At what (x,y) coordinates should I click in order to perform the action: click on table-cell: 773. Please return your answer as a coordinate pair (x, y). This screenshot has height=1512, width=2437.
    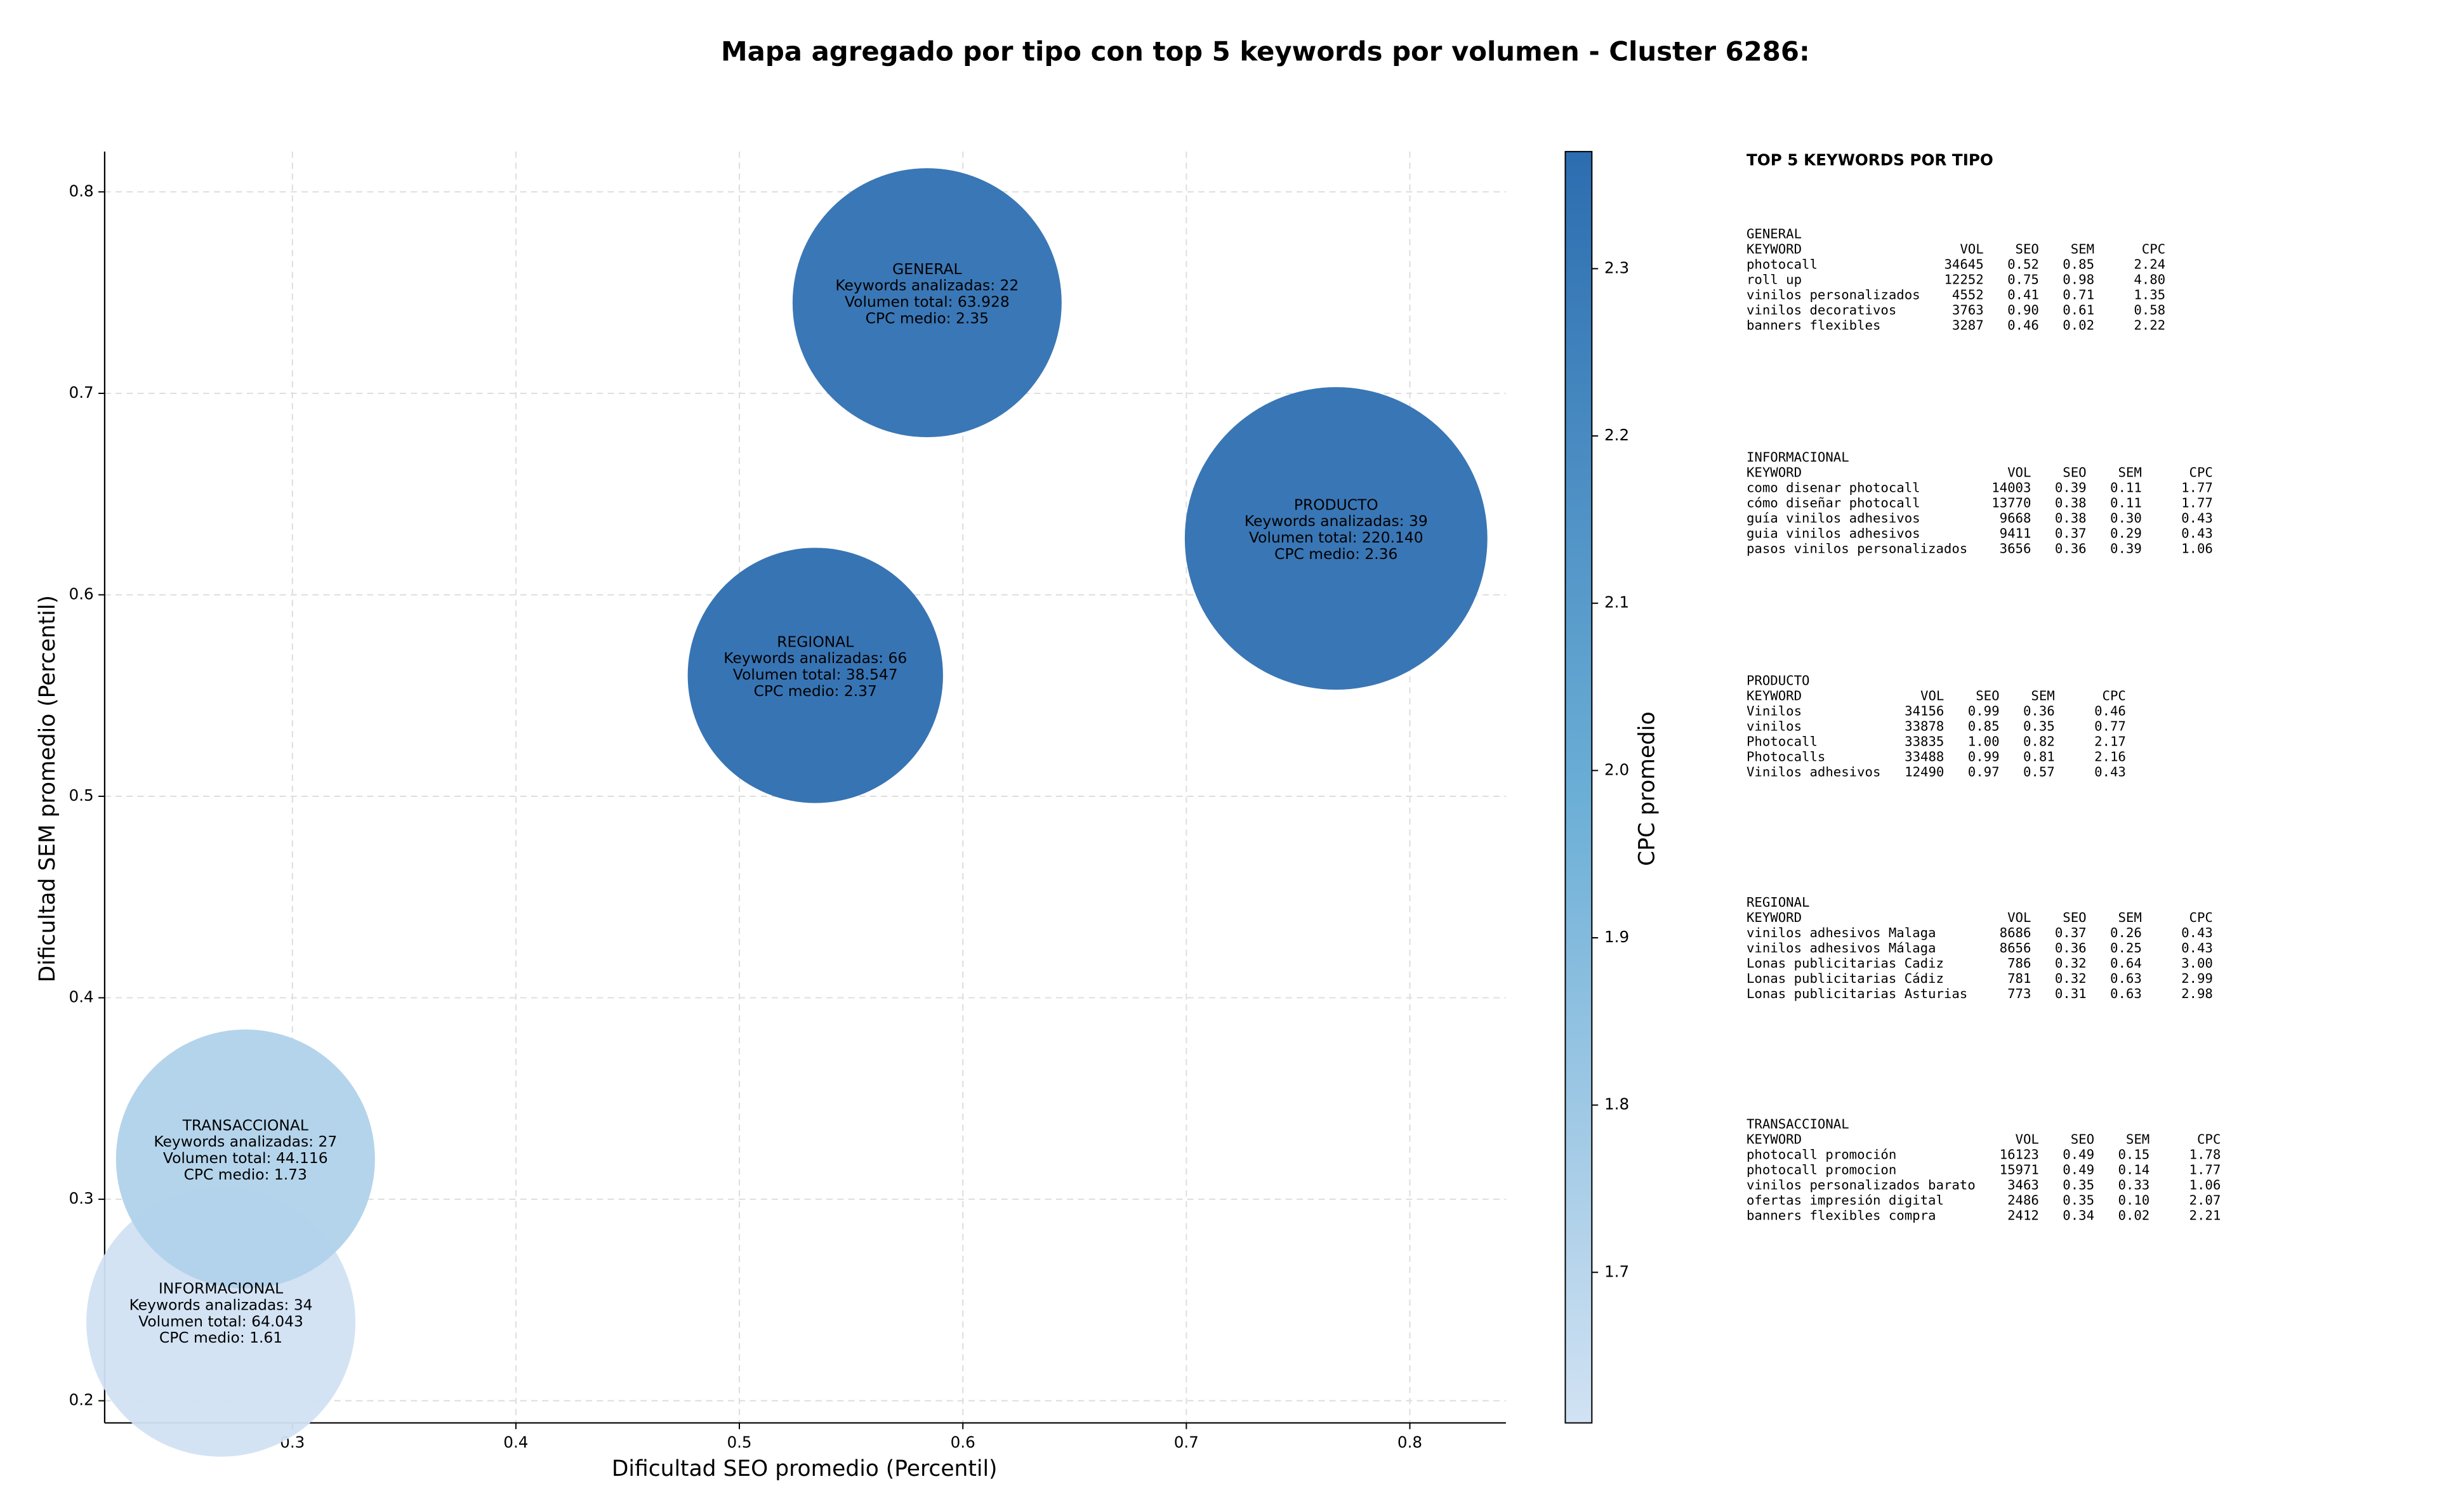
    Looking at the image, I should click on (2019, 994).